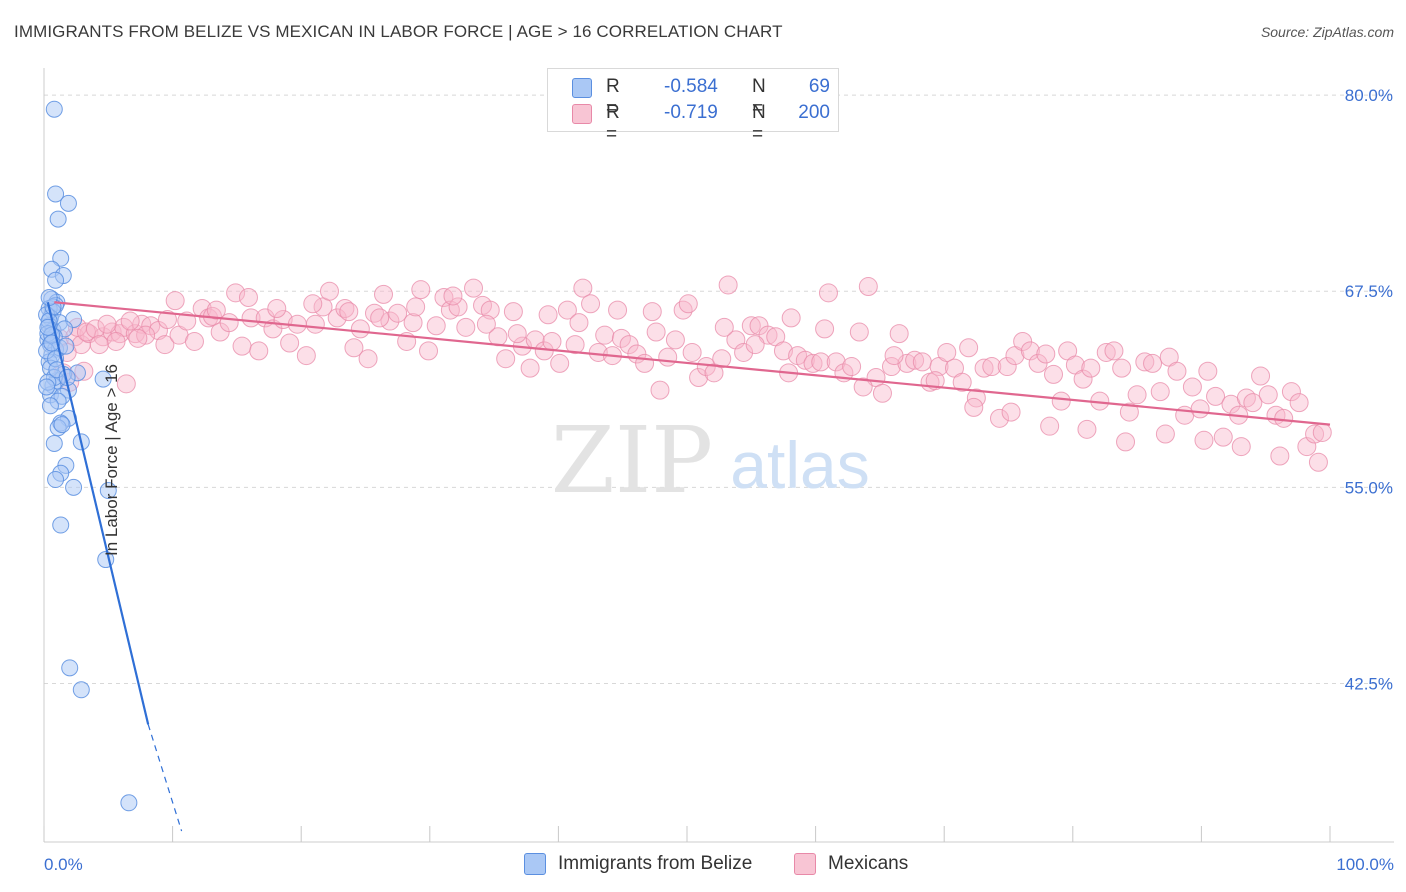 This screenshot has height=892, width=1406. What do you see at coordinates (1369, 291) in the screenshot?
I see `y-tick-label: 67.5%` at bounding box center [1369, 291].